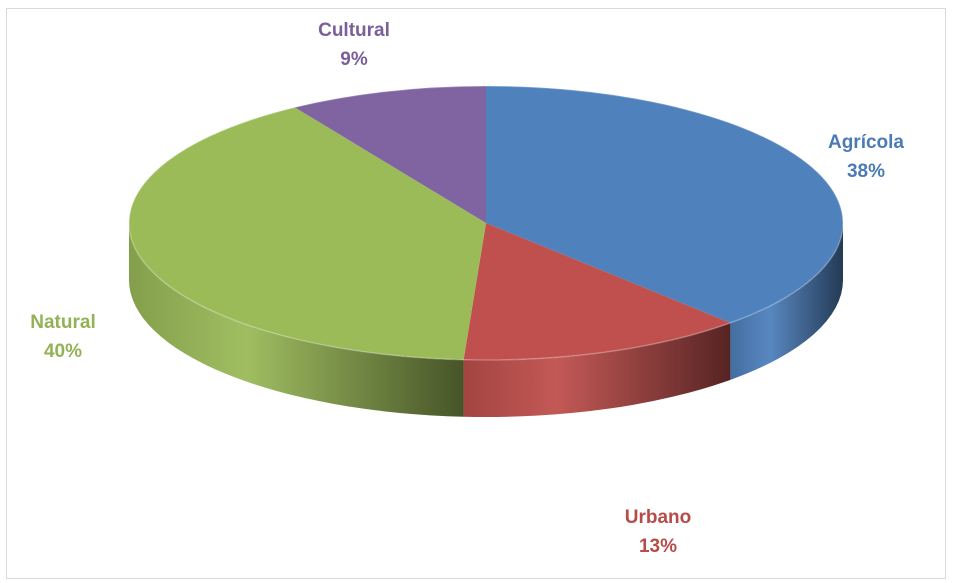 This screenshot has height=583, width=953. Describe the element at coordinates (62, 322) in the screenshot. I see `label-natural-name: Natural` at that location.